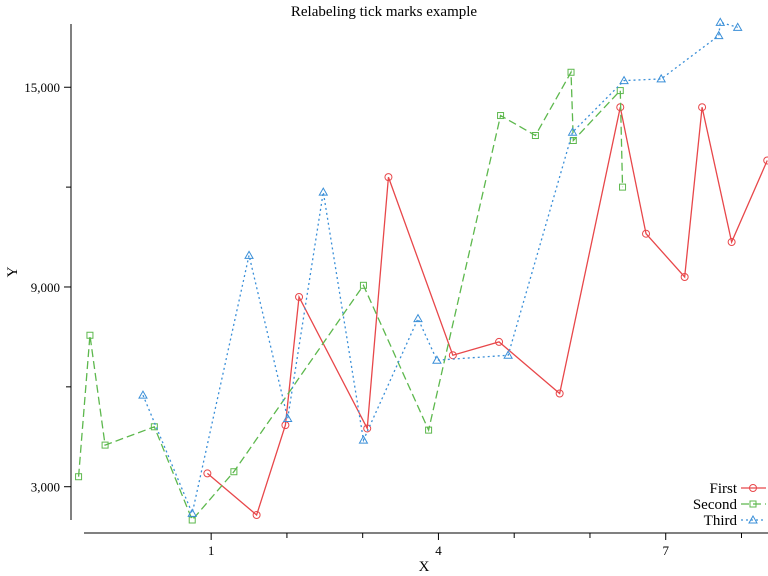  What do you see at coordinates (45, 487) in the screenshot?
I see `y-tick-label: 3,000` at bounding box center [45, 487].